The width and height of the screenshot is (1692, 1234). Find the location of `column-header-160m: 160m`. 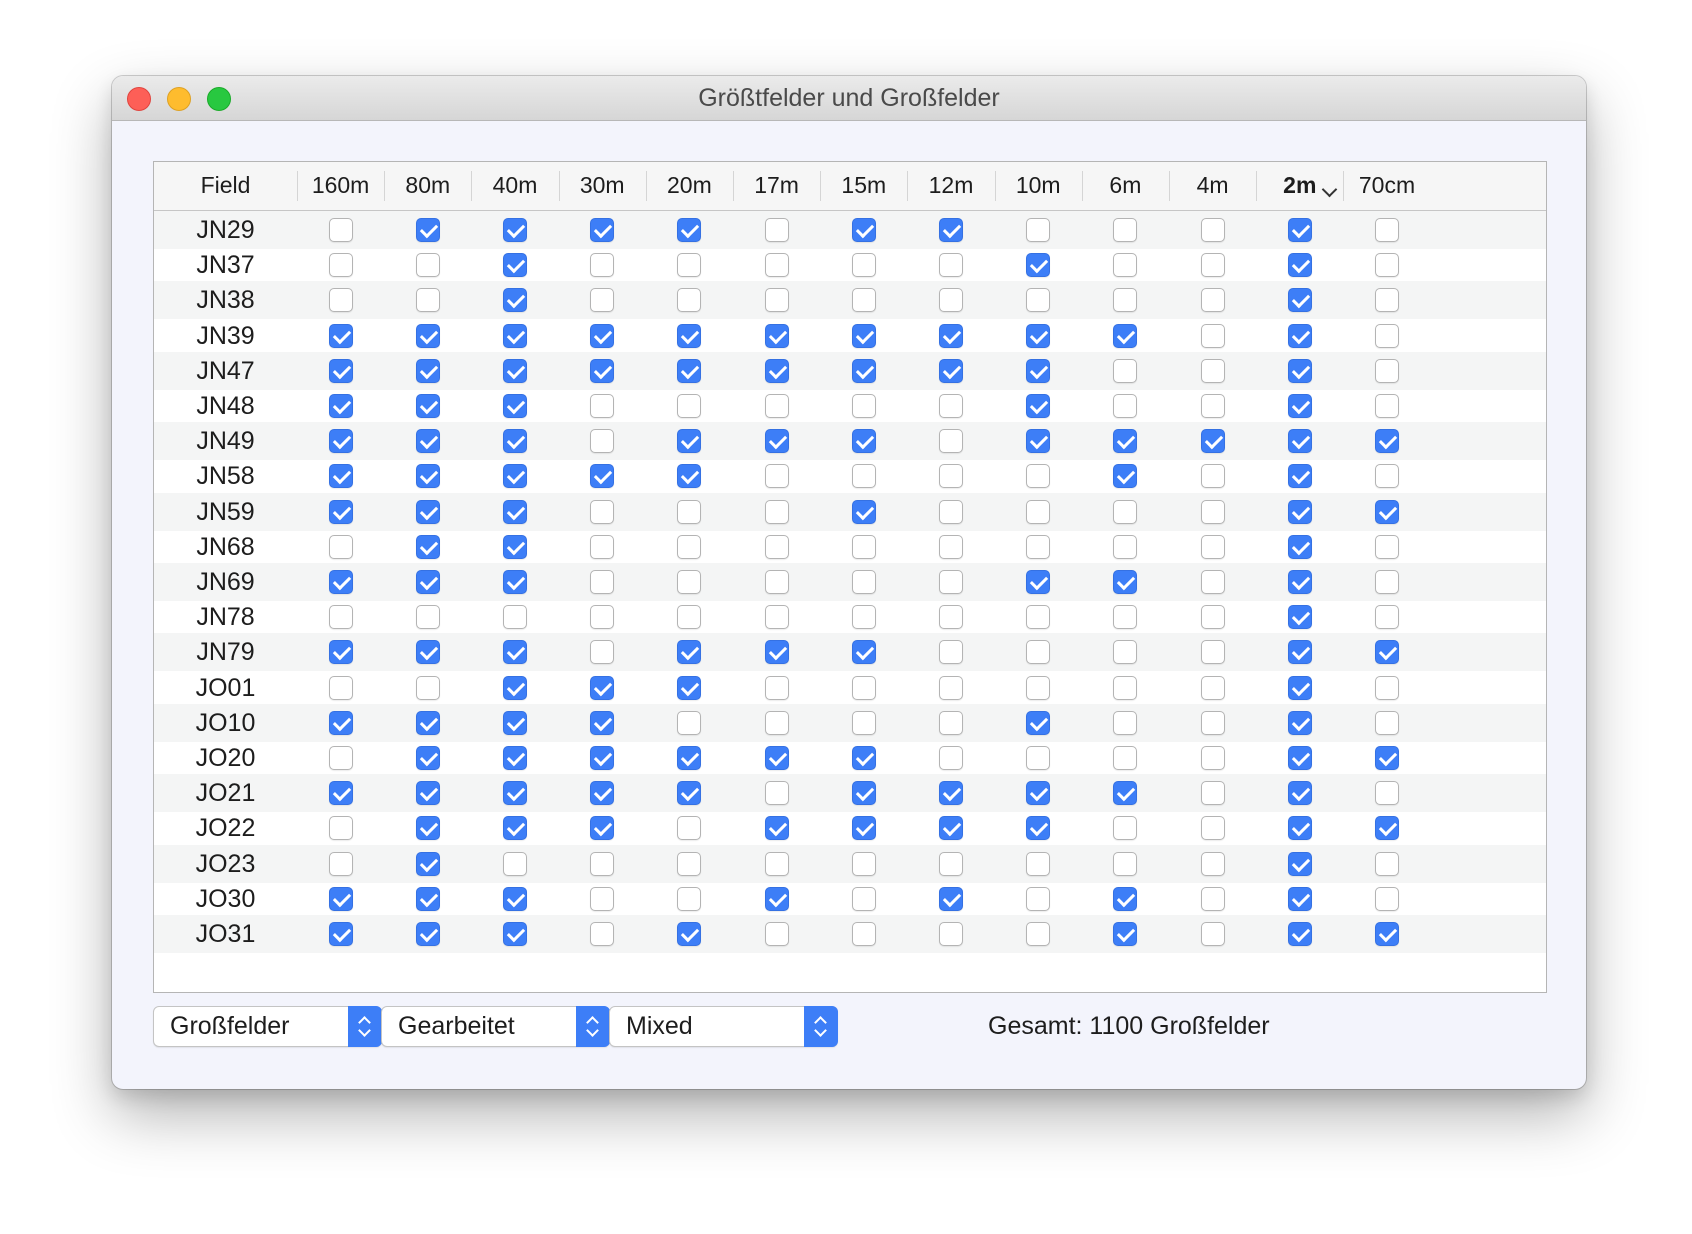

column-header-160m: 160m is located at coordinates (340, 186).